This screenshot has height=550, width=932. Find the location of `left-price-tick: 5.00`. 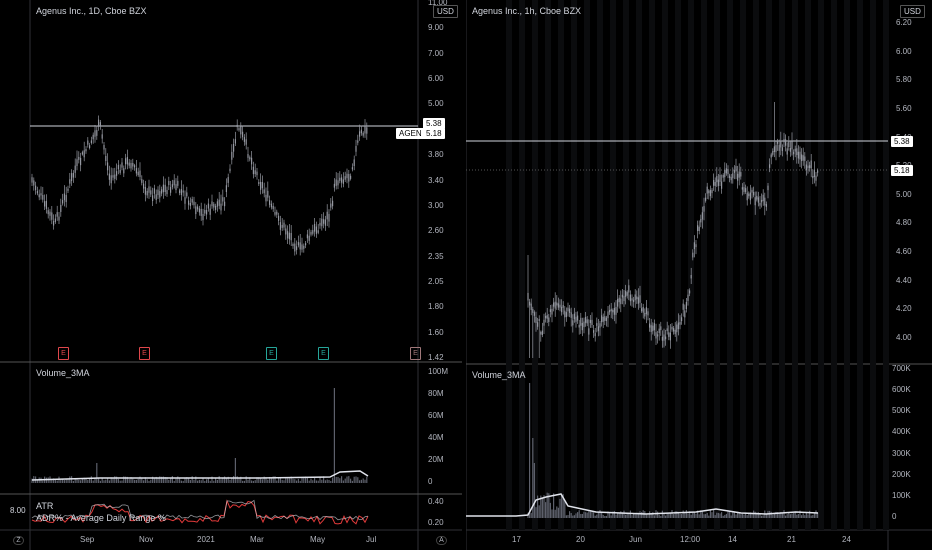

left-price-tick: 5.00 is located at coordinates (436, 104).